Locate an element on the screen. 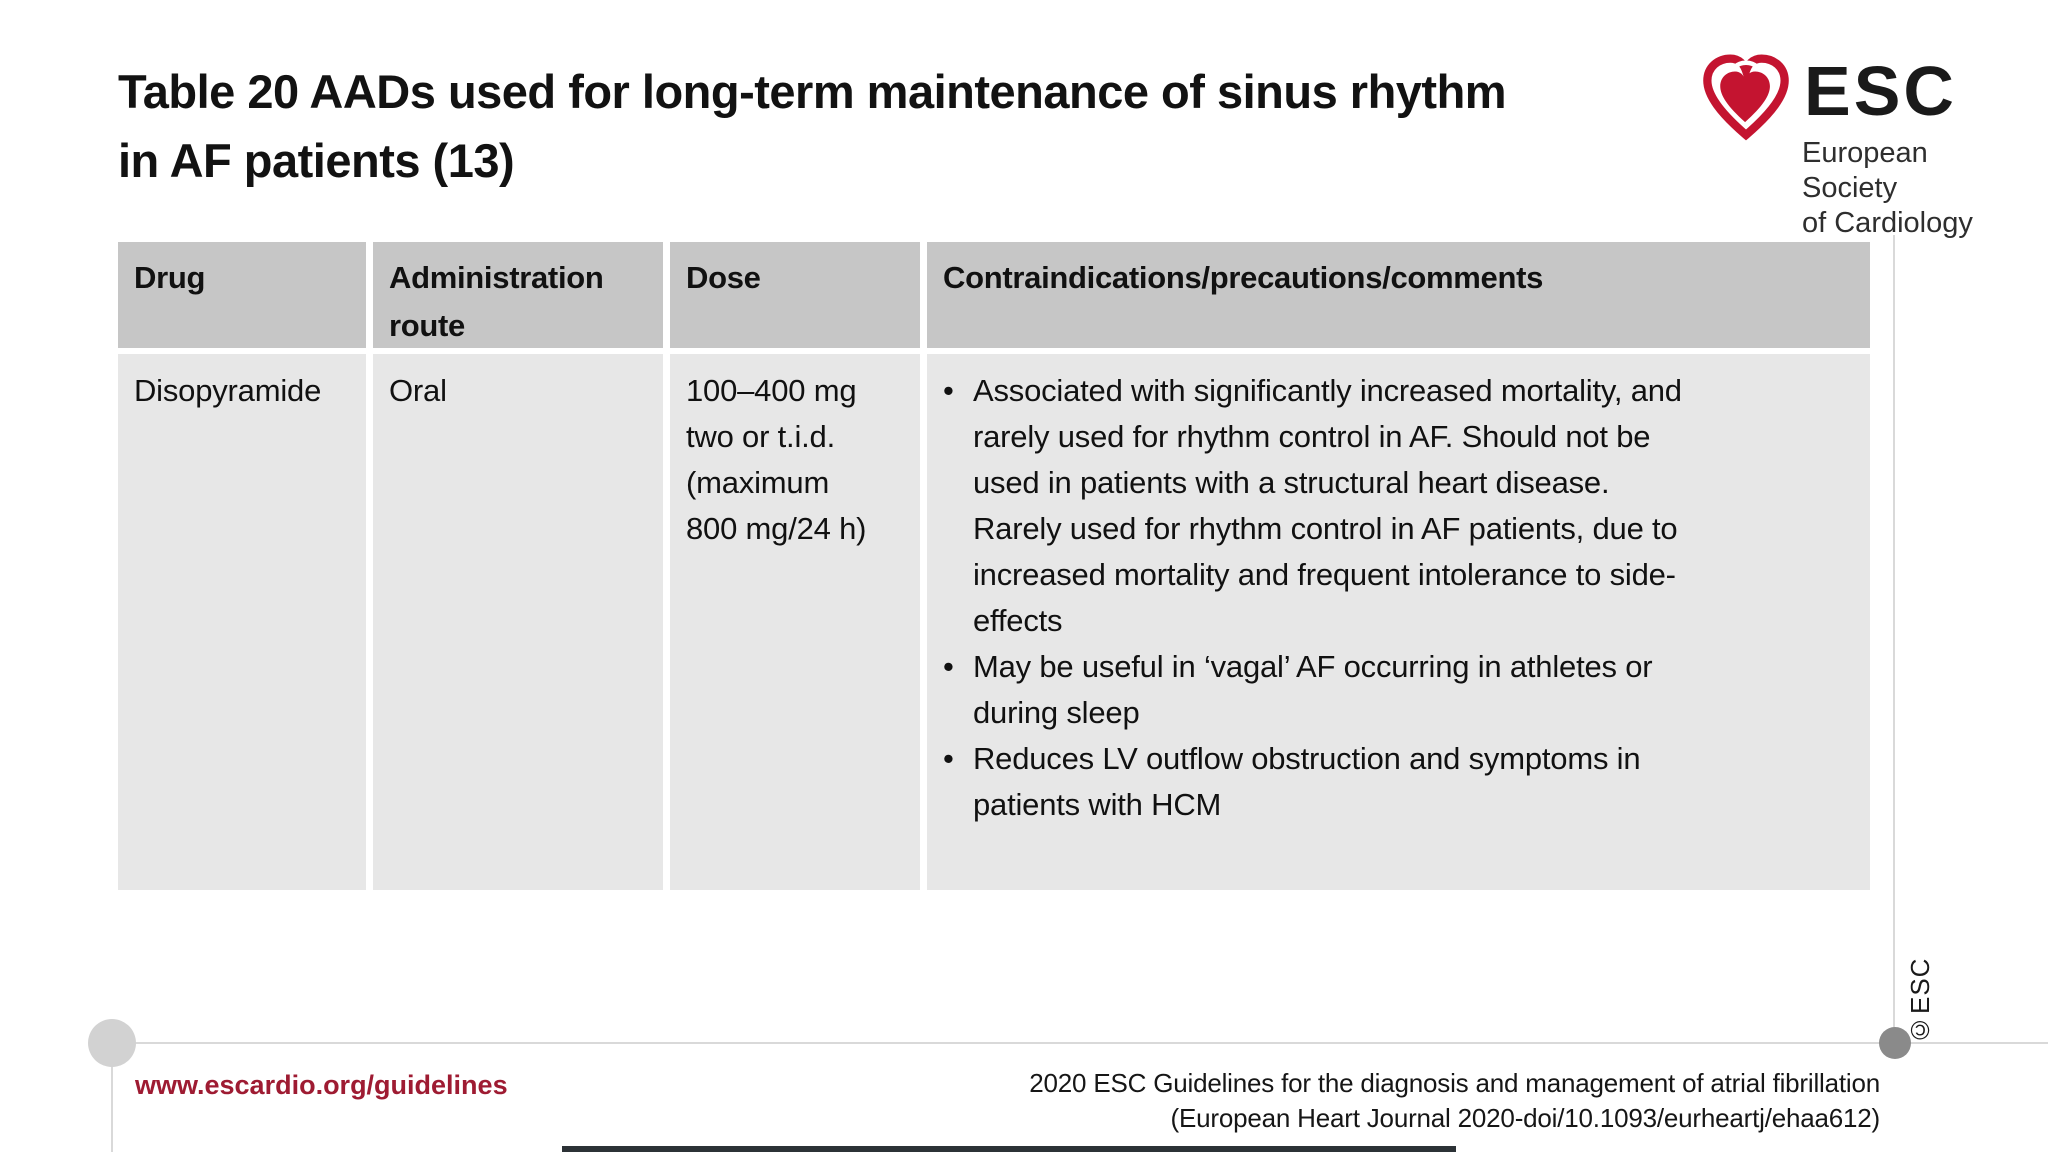  column-header-administration-route: Administration route is located at coordinates (518, 295).